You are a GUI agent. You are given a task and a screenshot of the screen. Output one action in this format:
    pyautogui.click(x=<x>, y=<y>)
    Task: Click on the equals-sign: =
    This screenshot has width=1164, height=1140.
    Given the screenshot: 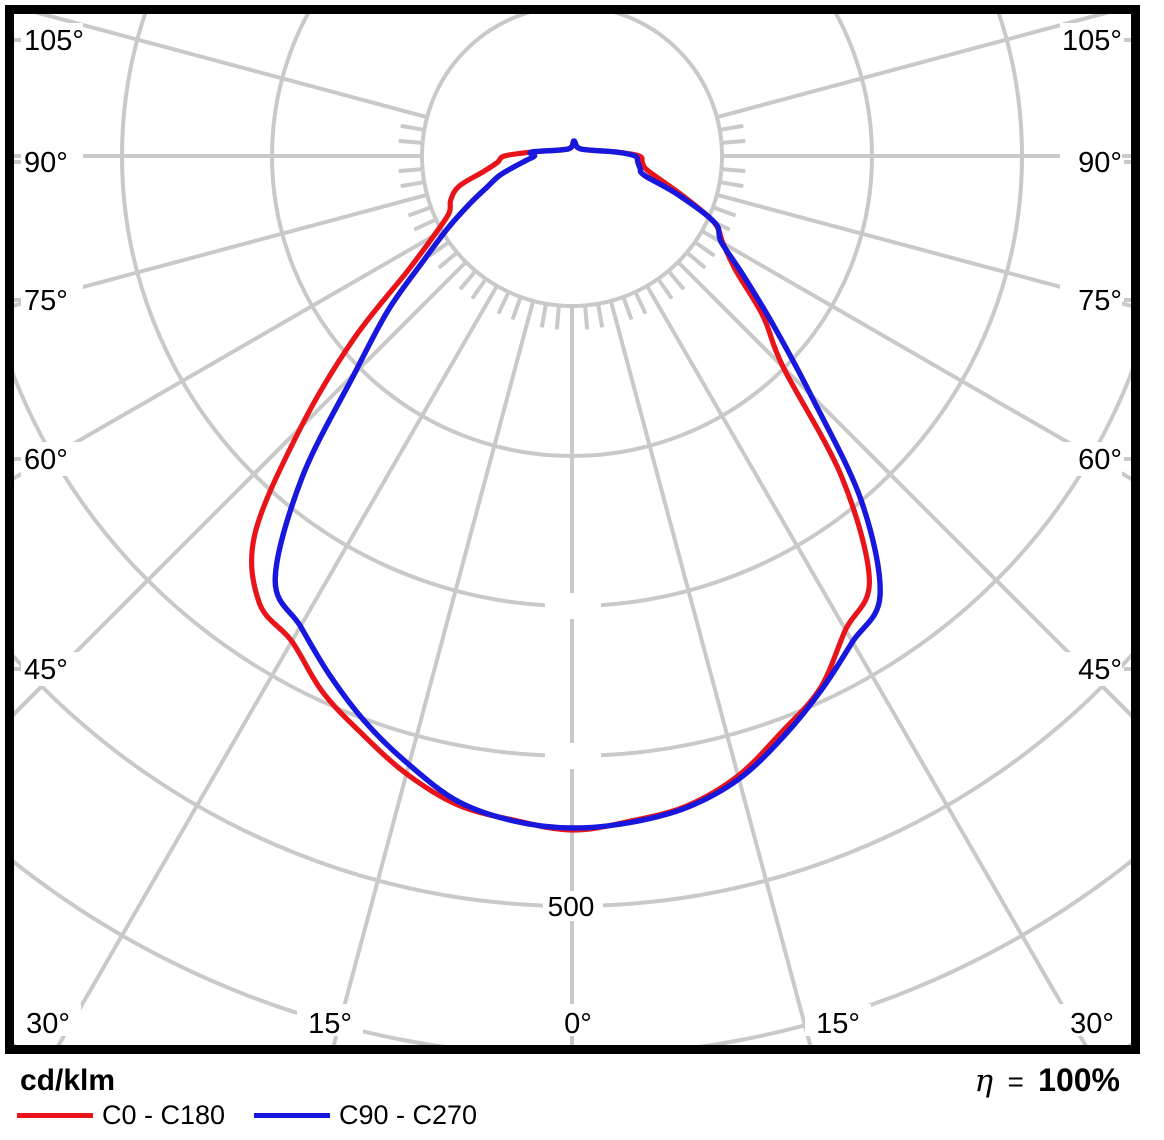 What is the action you would take?
    pyautogui.click(x=1015, y=1081)
    